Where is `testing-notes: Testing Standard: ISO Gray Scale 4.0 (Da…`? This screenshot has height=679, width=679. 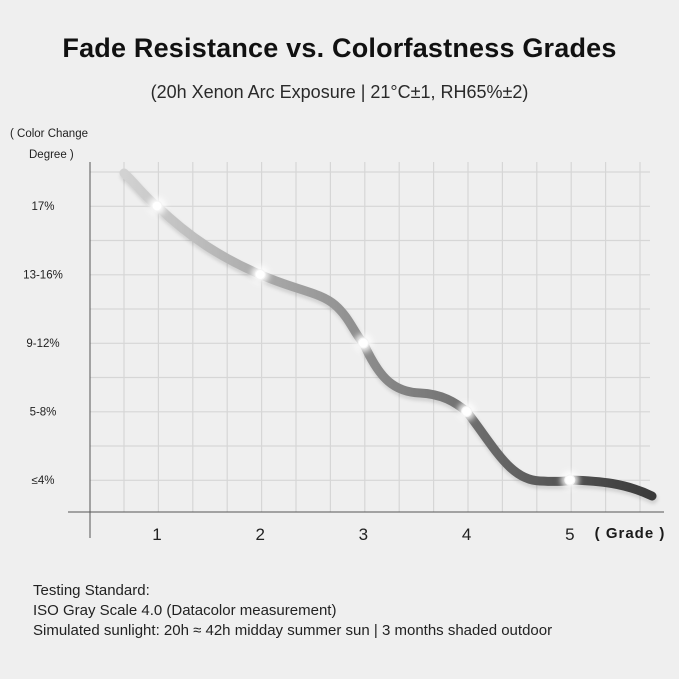
testing-notes: Testing Standard: ISO Gray Scale 4.0 (Da… is located at coordinates (292, 611).